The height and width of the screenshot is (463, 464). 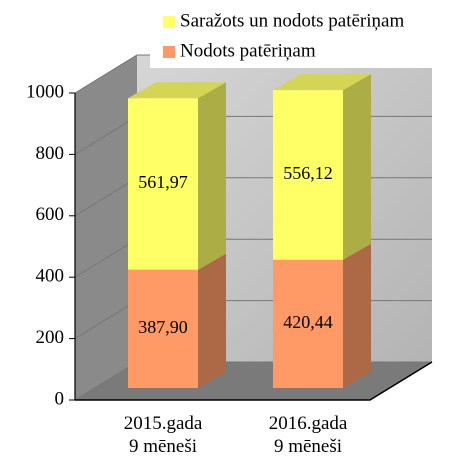 What do you see at coordinates (50, 276) in the screenshot?
I see `y-tick-label: 400` at bounding box center [50, 276].